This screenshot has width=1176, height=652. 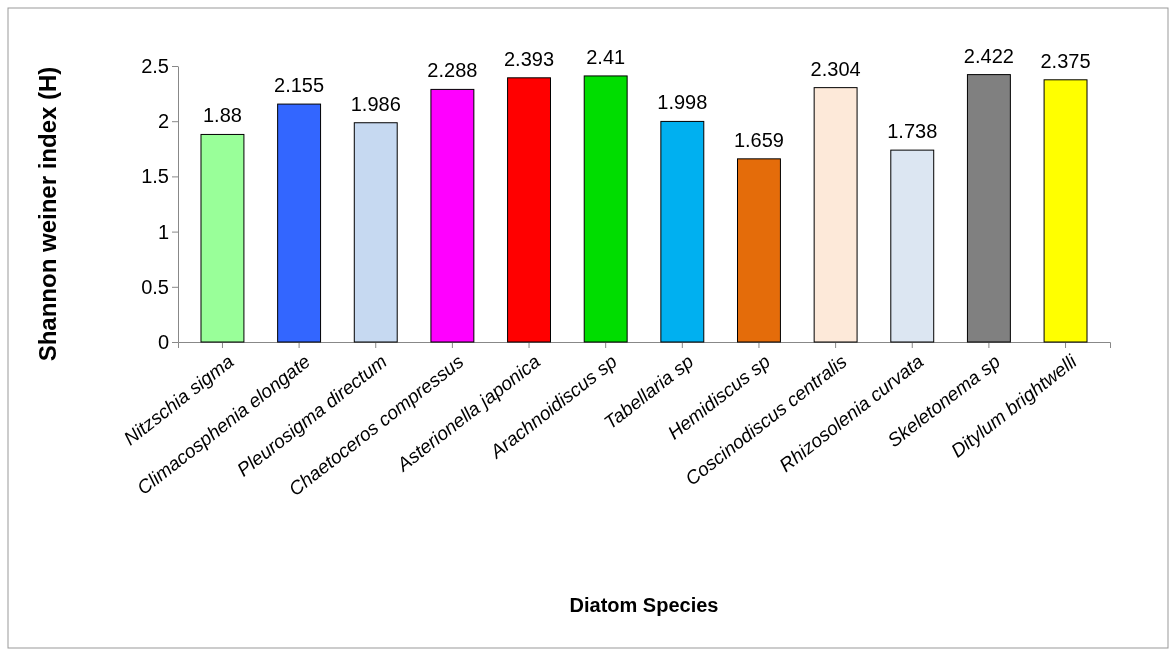 What do you see at coordinates (155, 286) in the screenshot?
I see `y-tick-label: 0.5` at bounding box center [155, 286].